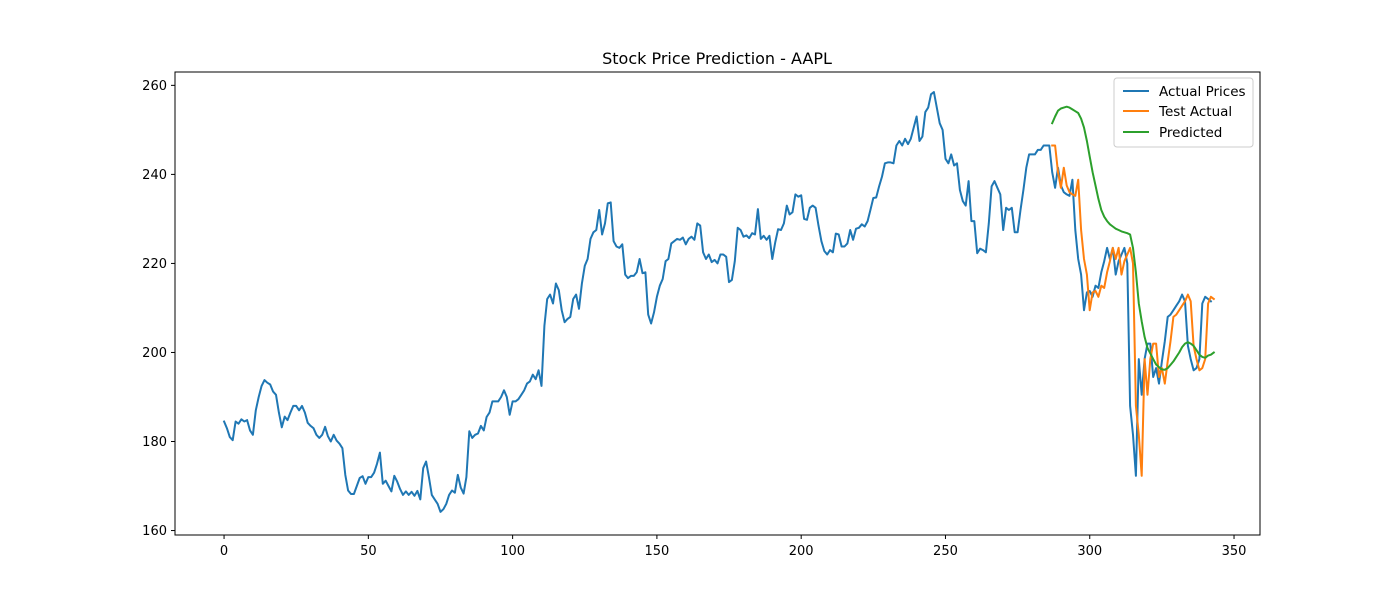  Describe the element at coordinates (1190, 133) in the screenshot. I see `legend-label-predicted: Predicted` at that location.